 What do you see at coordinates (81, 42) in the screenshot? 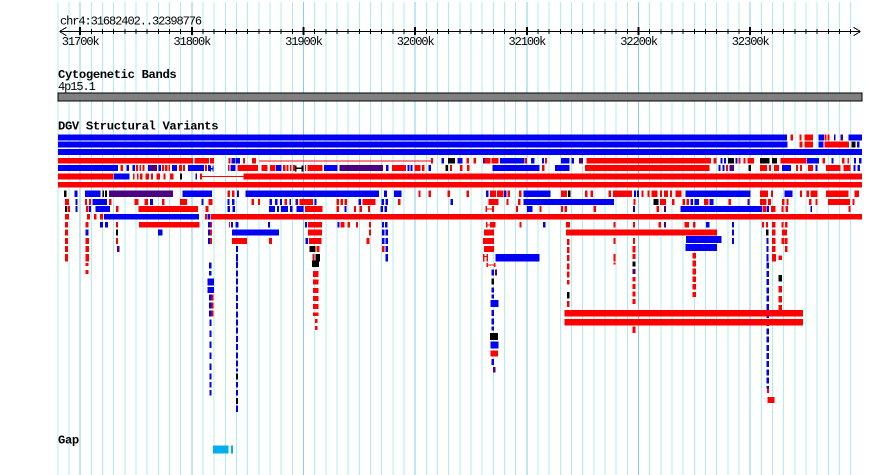
I see `svg-text: 31700k` at bounding box center [81, 42].